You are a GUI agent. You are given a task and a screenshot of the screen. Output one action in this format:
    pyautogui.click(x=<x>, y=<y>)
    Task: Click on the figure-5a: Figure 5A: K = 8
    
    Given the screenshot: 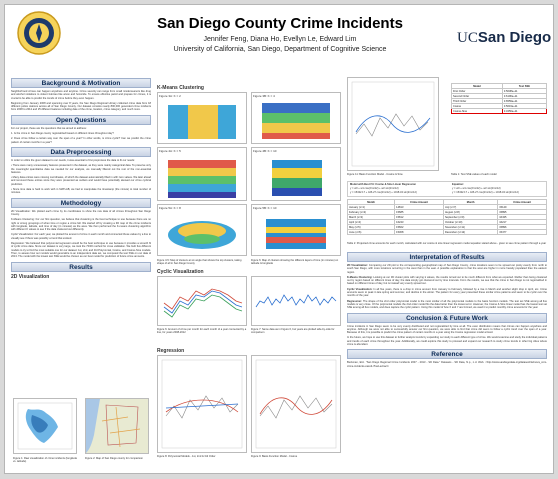 What is the action you would take?
    pyautogui.click(x=202, y=230)
    